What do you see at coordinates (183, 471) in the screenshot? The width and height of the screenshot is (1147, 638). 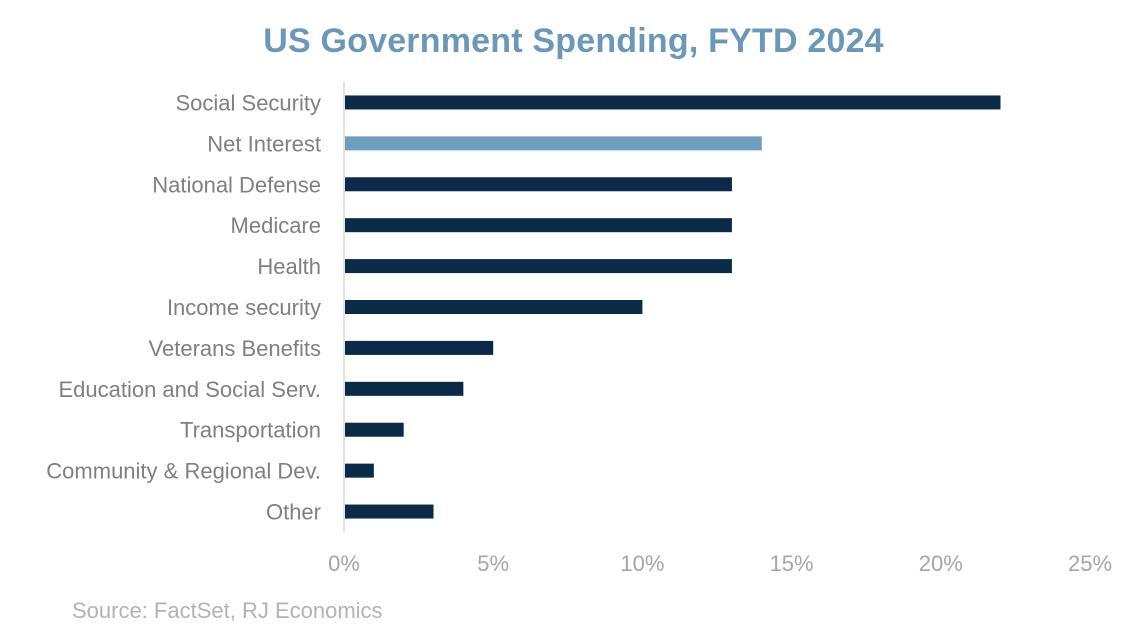 I see `category-label-community-regional-dev: Community & Regional Dev.` at bounding box center [183, 471].